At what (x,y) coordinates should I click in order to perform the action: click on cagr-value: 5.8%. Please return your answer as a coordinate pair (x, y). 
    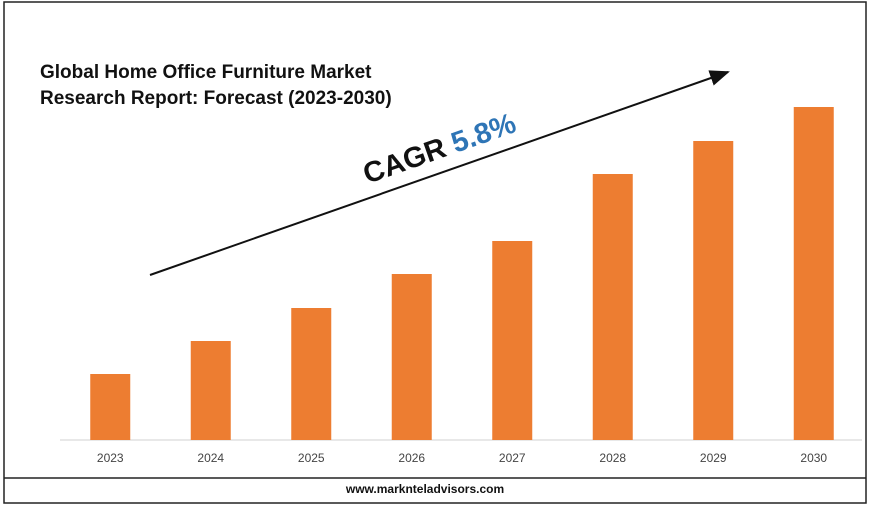
    Looking at the image, I should click on (483, 133).